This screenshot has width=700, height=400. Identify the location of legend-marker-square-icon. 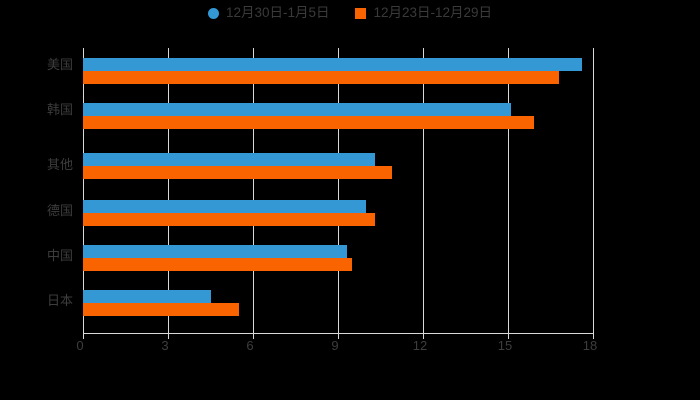
(361, 13).